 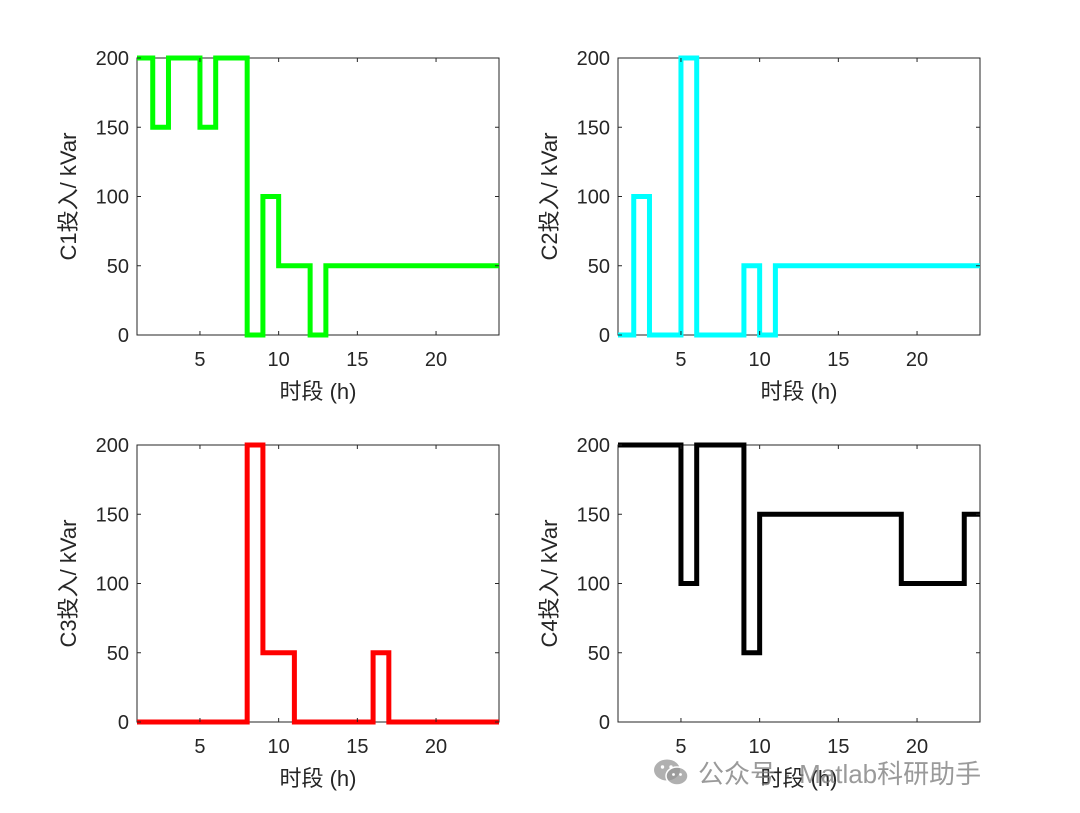 I want to click on series-line-c3, so click(x=318, y=583).